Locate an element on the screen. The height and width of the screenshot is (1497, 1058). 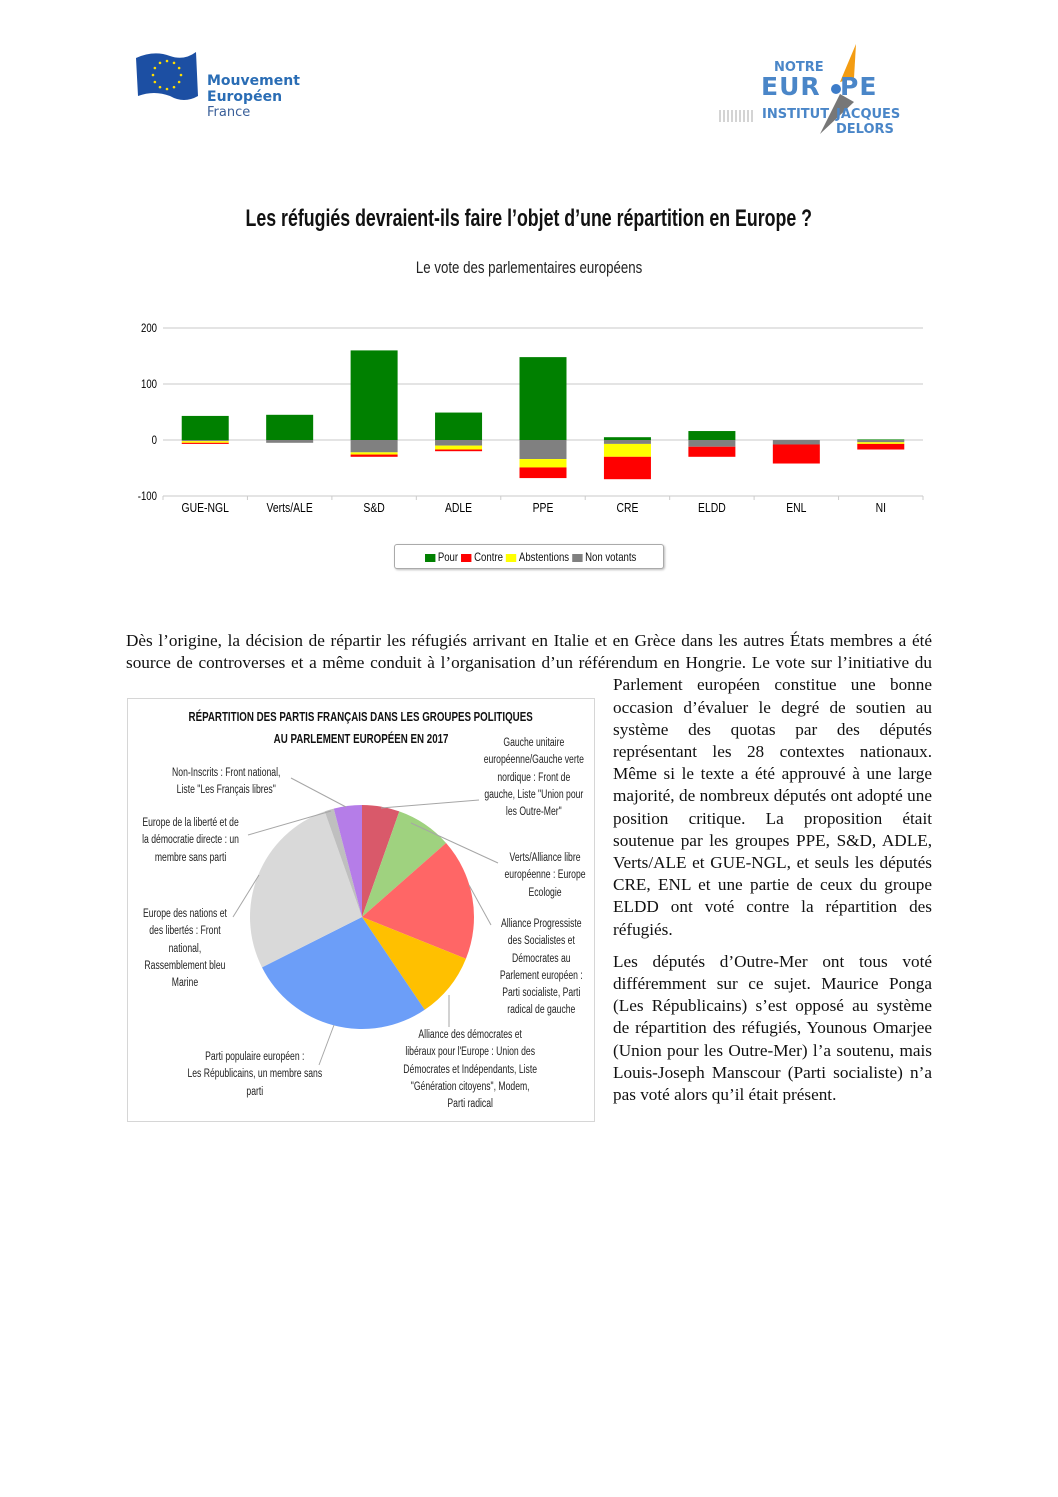
logo-text-line: France is located at coordinates (229, 112).